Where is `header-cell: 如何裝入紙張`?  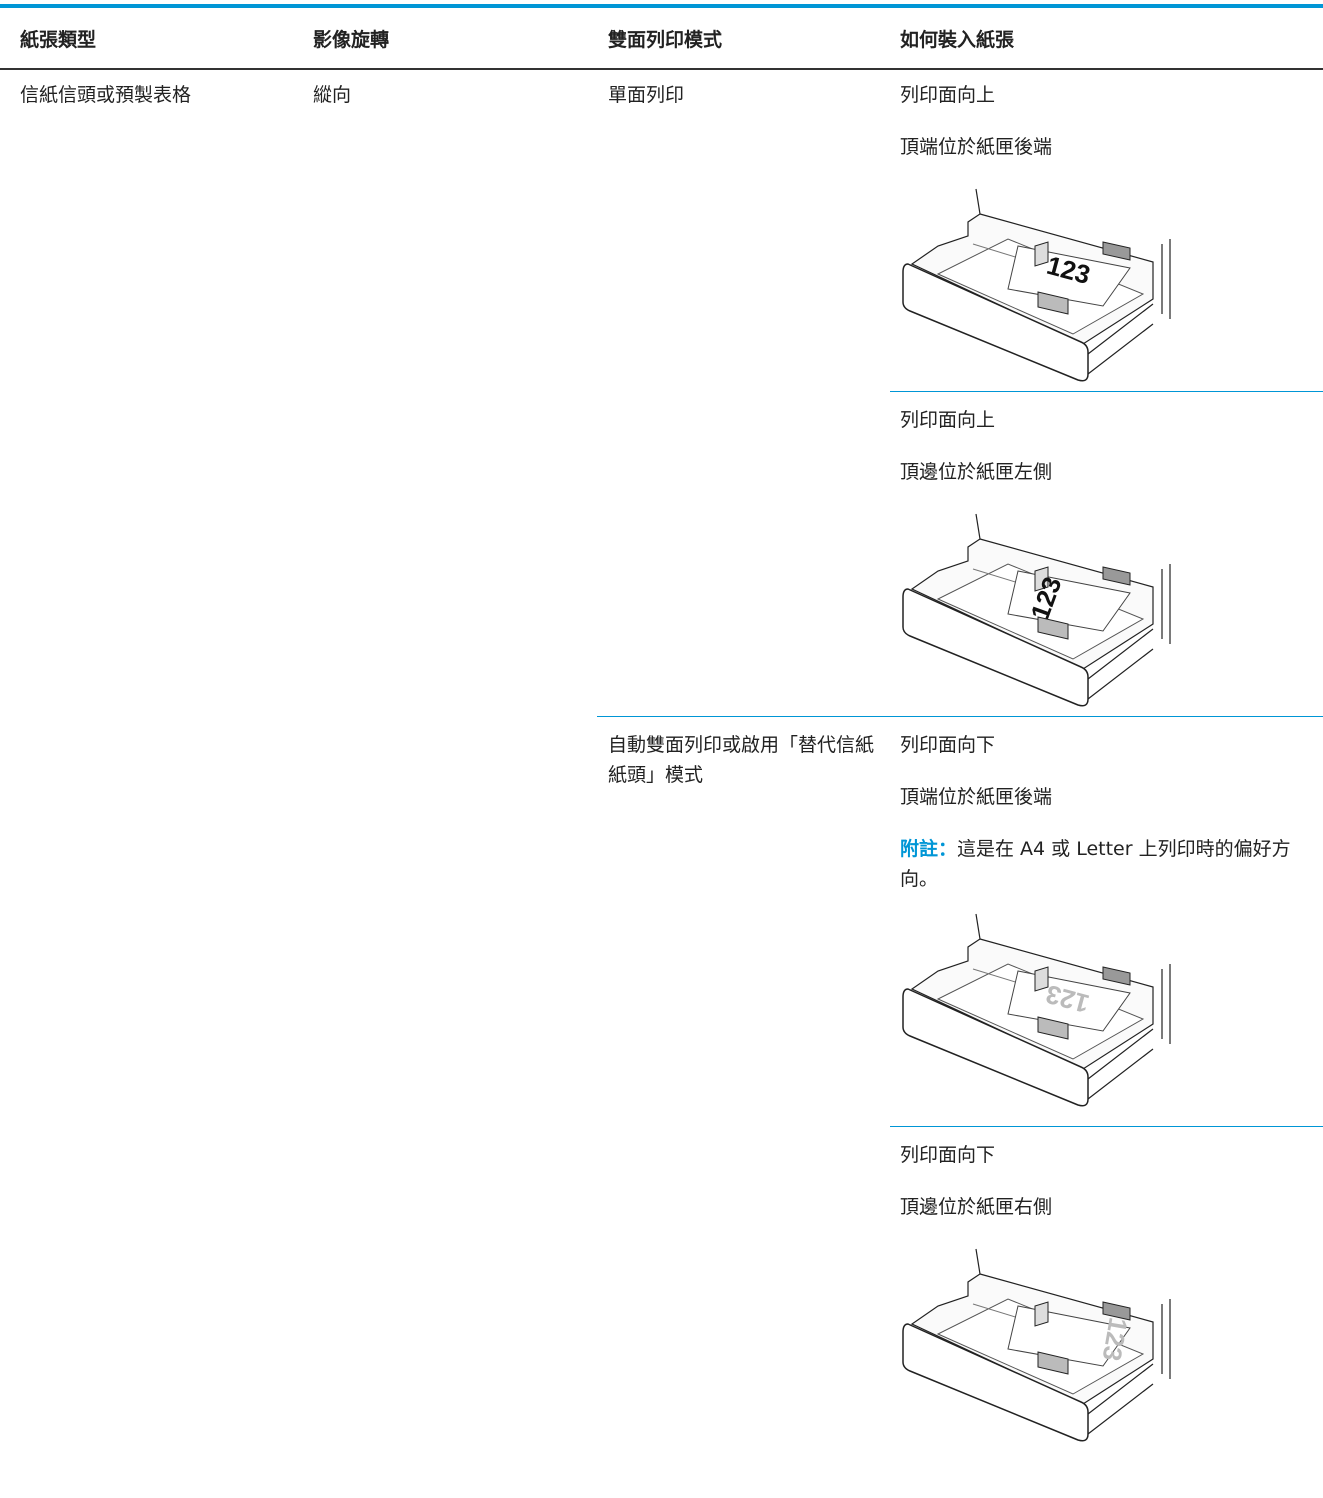 header-cell: 如何裝入紙張 is located at coordinates (957, 40).